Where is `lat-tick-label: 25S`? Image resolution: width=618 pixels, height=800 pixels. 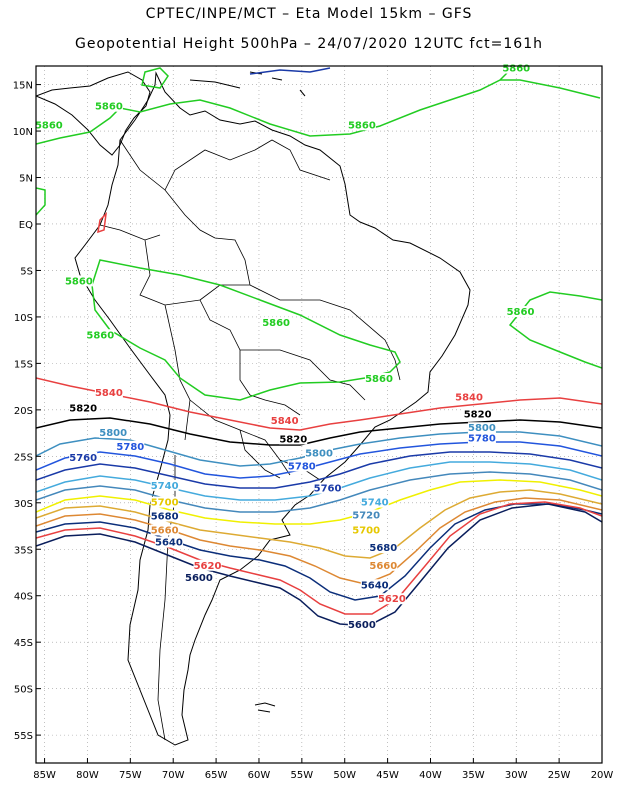
lat-tick-label: 25S is located at coordinates (23, 457).